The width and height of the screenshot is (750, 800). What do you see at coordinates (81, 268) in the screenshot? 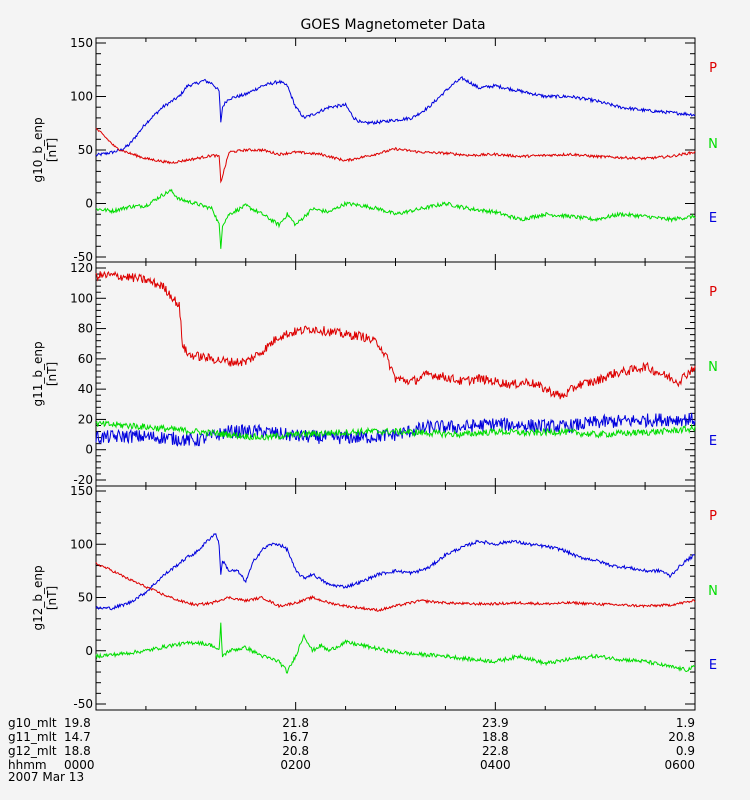
I see `y-tick-label: 120` at bounding box center [81, 268].